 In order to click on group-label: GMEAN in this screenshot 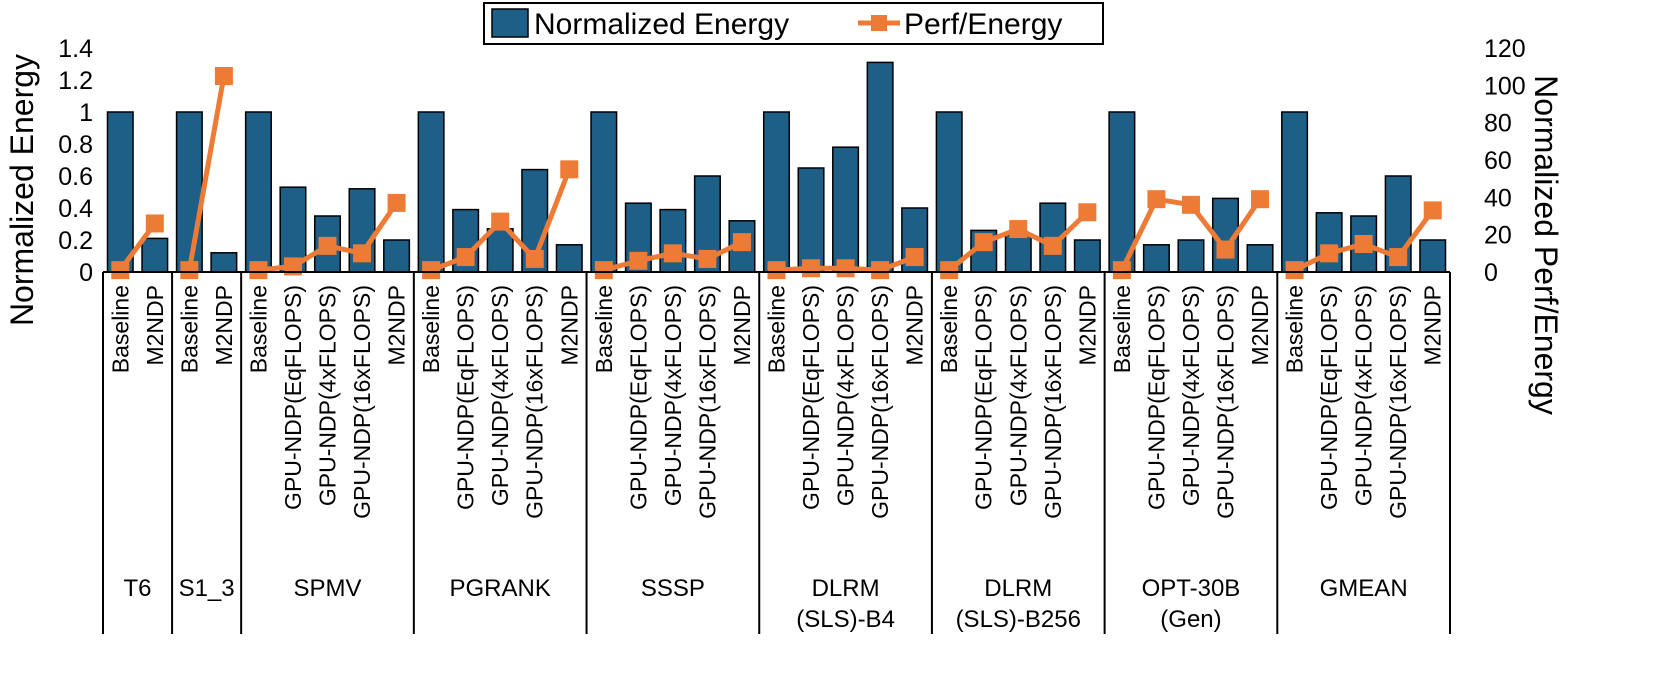, I will do `click(1364, 588)`.